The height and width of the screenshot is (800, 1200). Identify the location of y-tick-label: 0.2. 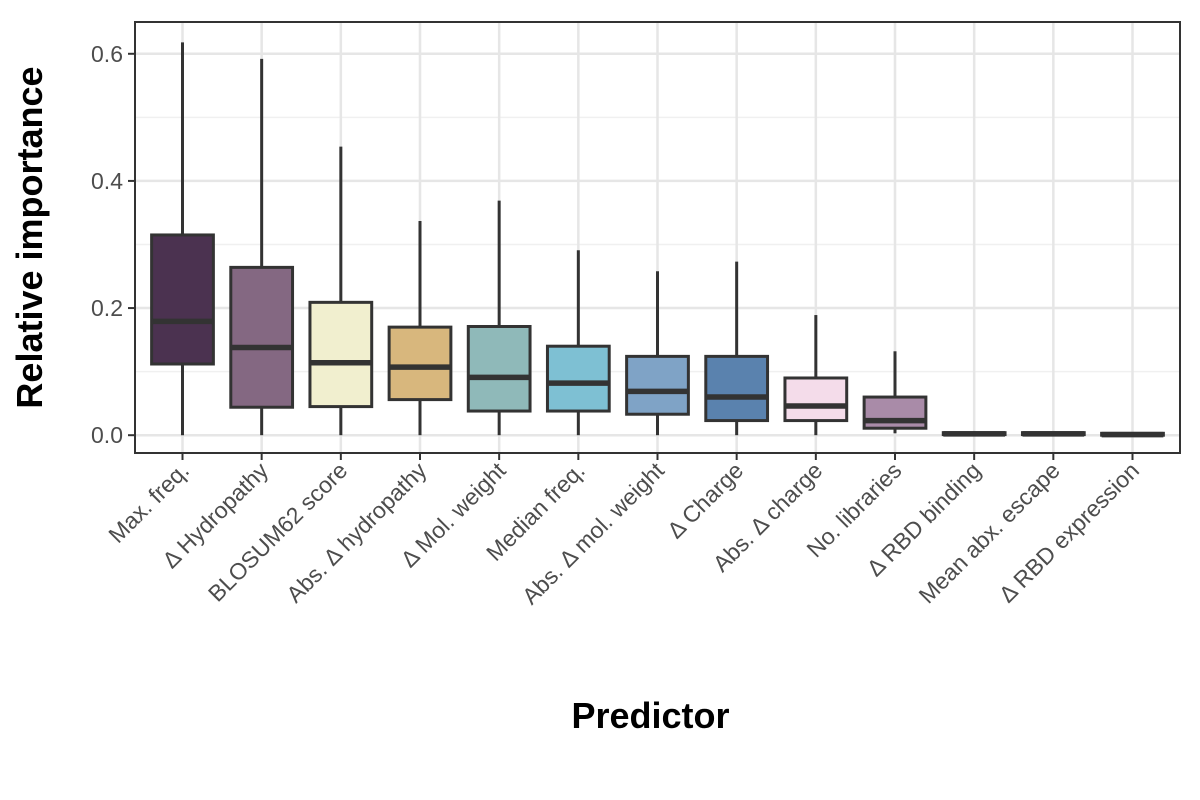
(107, 308).